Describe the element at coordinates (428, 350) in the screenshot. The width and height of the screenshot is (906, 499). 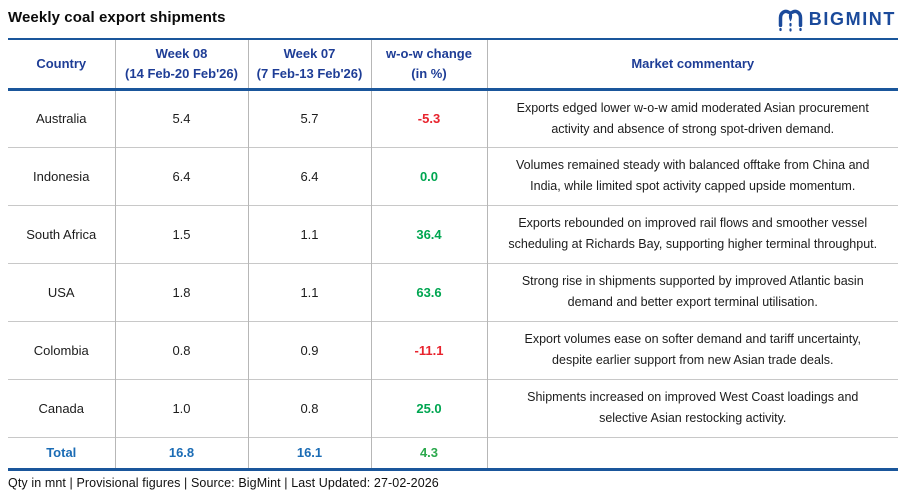
I see `change-cell: -11.1` at that location.